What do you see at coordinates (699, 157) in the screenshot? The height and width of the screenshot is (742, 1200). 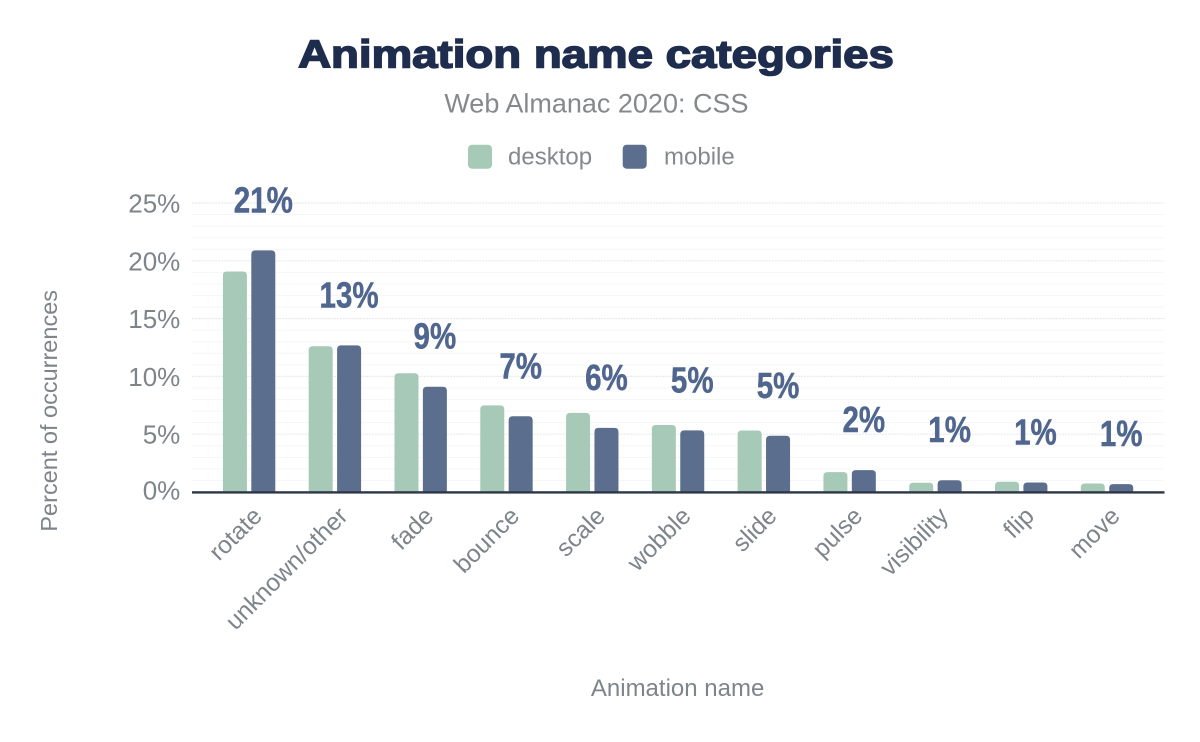 I see `svg-text: mobile` at bounding box center [699, 157].